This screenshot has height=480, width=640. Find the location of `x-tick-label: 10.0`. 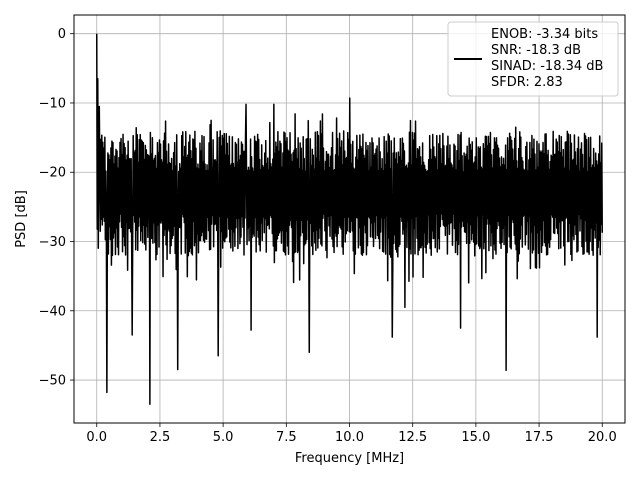

x-tick-label: 10.0 is located at coordinates (349, 437).